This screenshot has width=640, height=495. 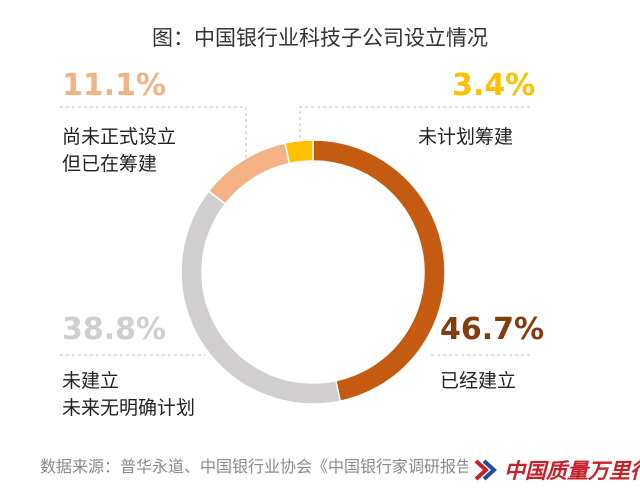 I want to click on data-label-not-established: 38.8%, so click(x=114, y=329).